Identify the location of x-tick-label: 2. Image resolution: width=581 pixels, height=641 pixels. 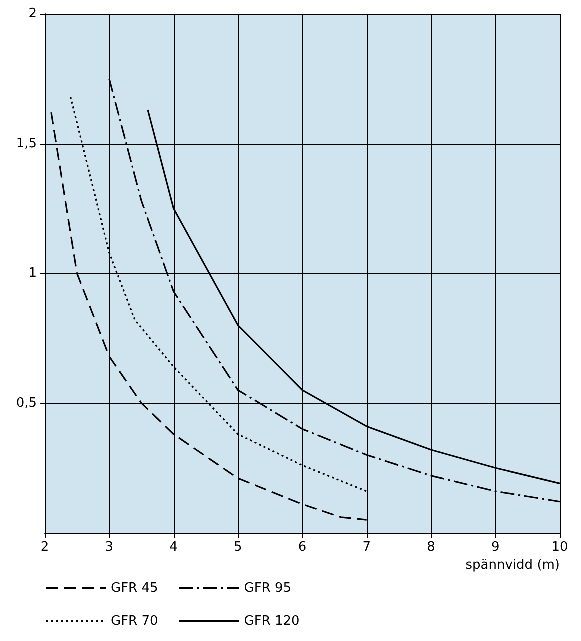
(45, 547).